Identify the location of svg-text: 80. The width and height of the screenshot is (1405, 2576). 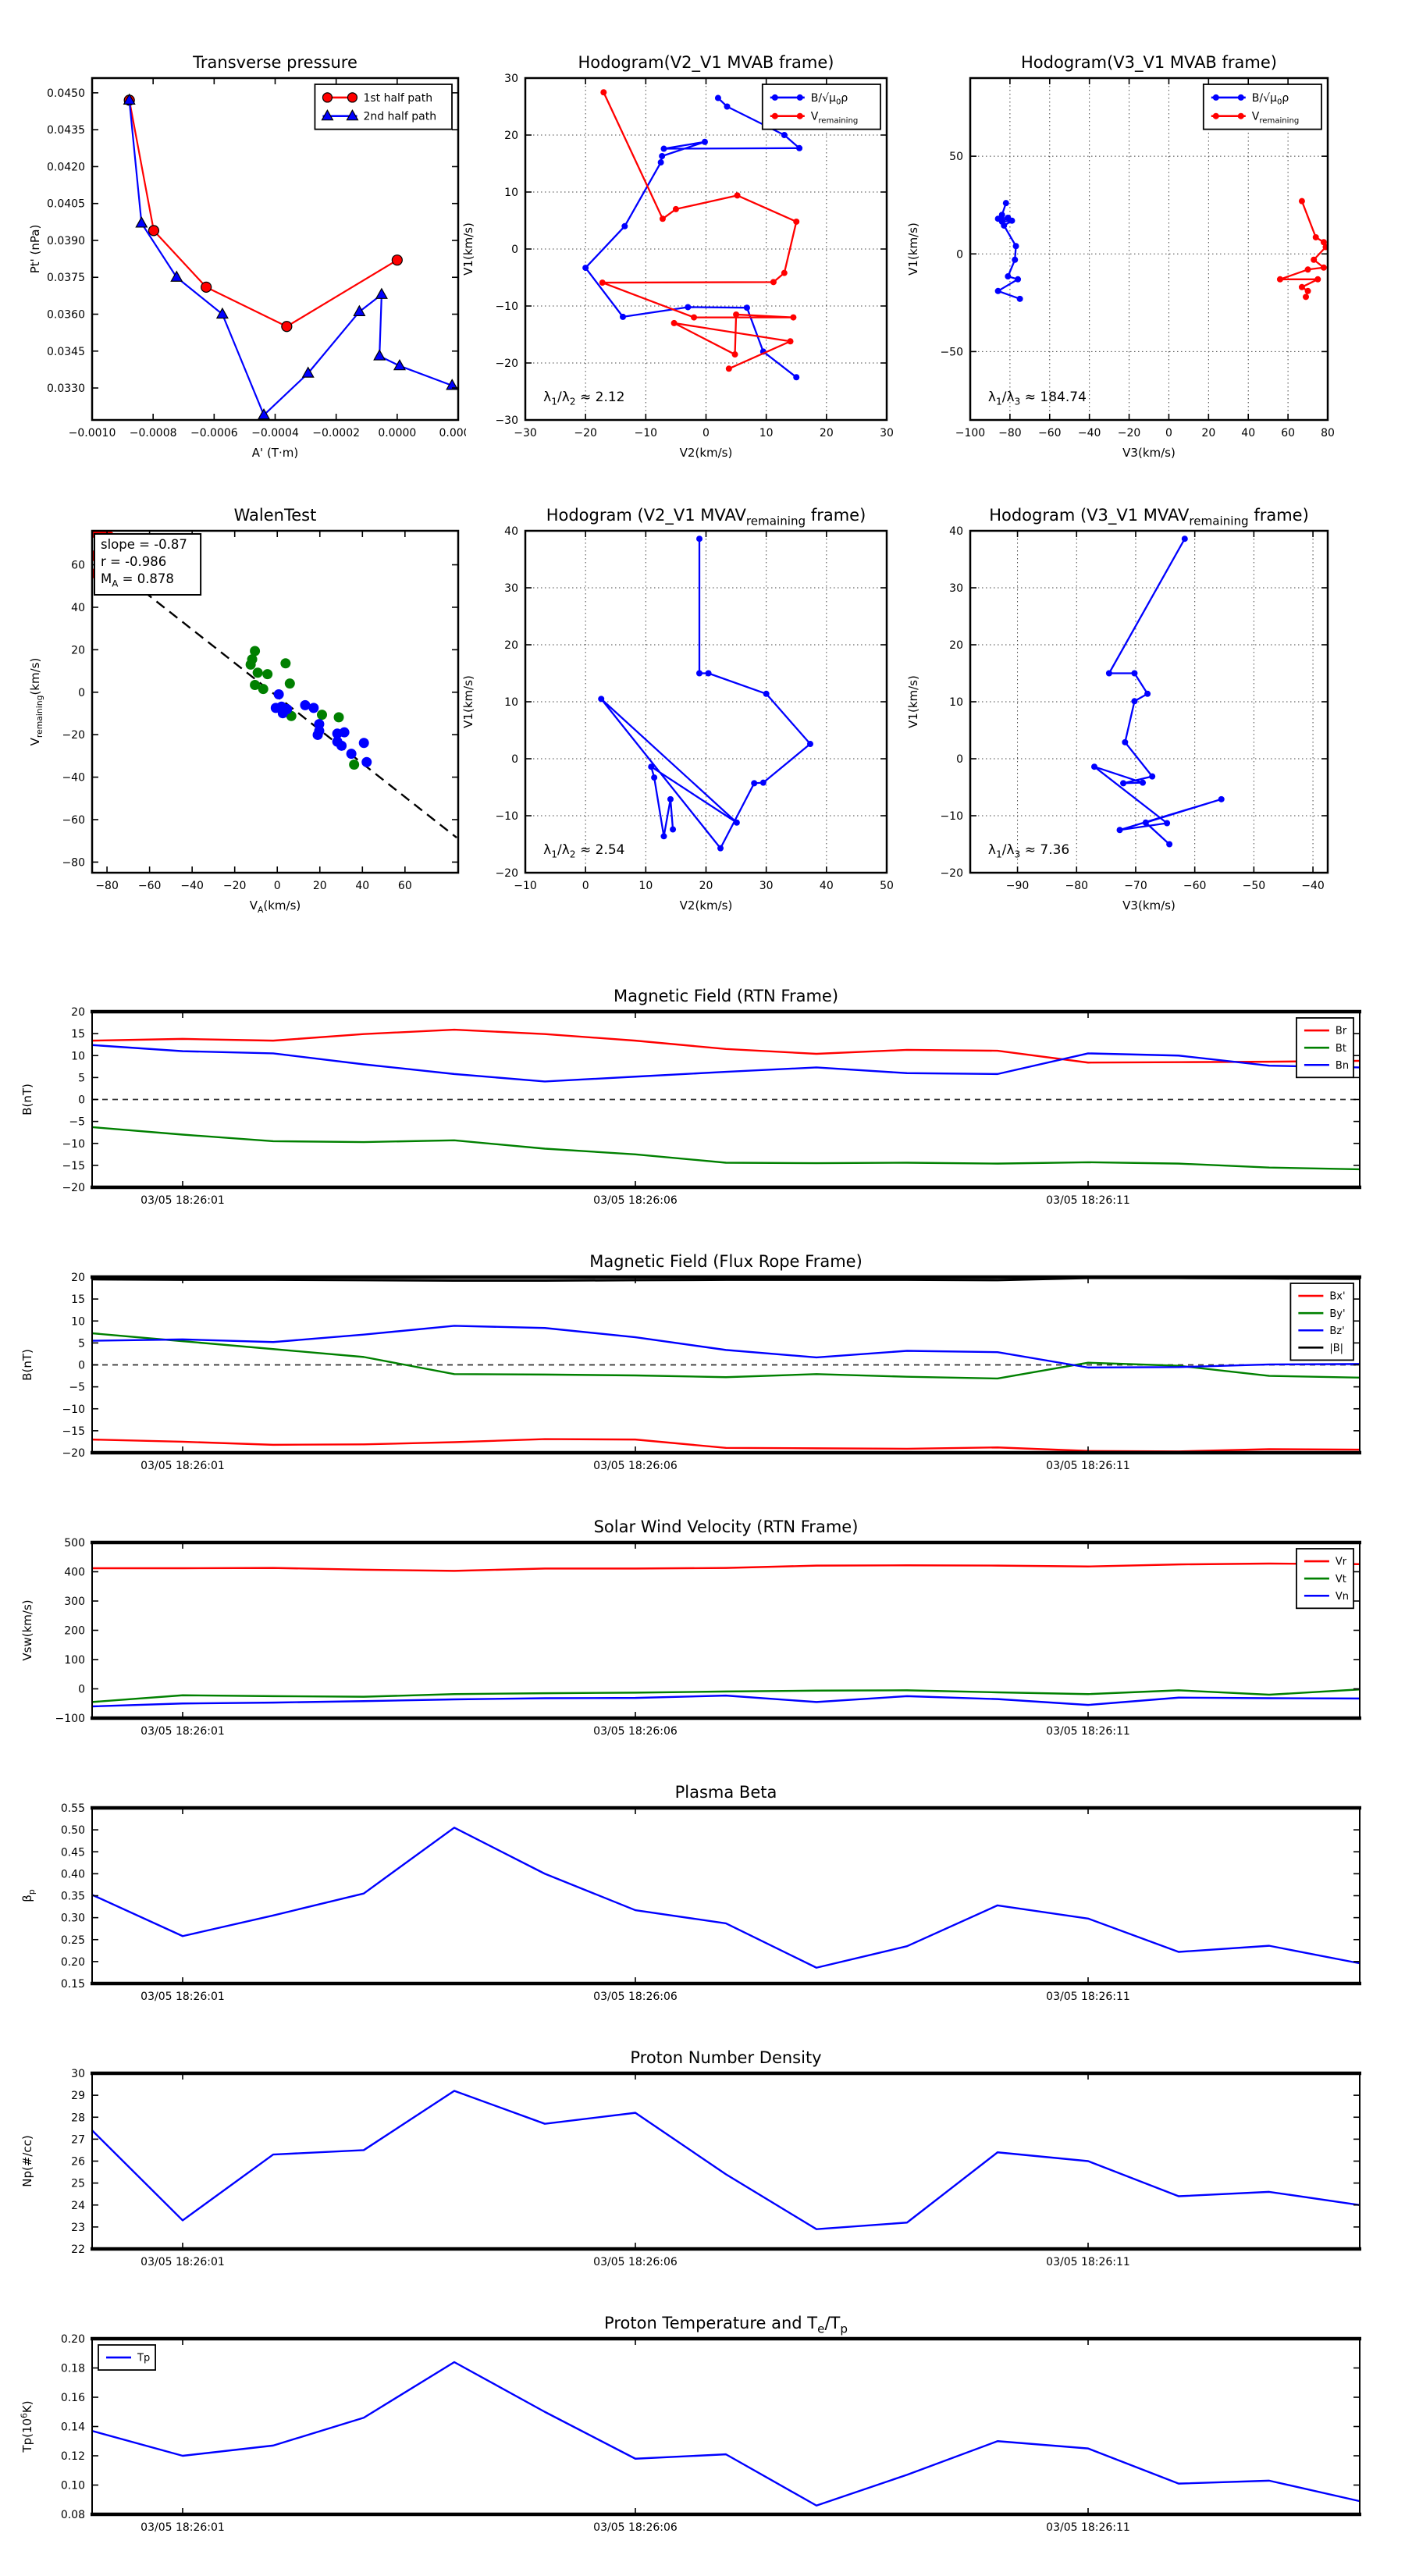
(1328, 433).